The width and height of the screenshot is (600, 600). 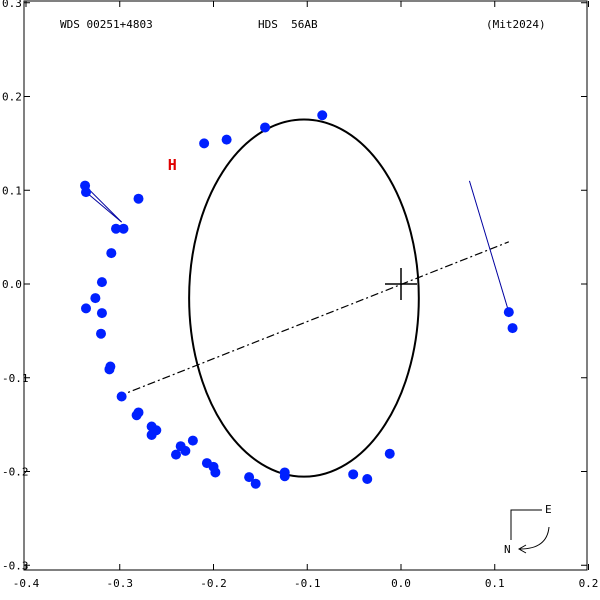 I want to click on direction-arrow, so click(x=534, y=538).